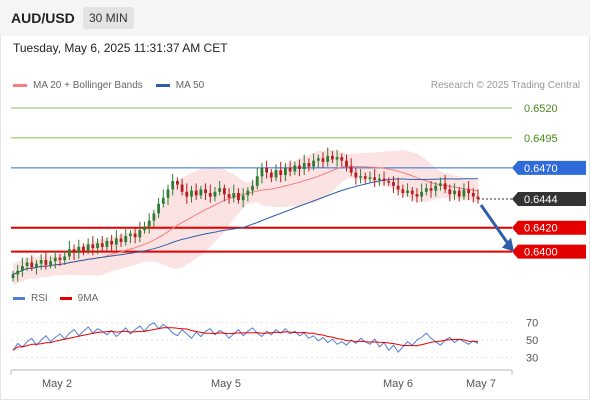  Describe the element at coordinates (532, 324) in the screenshot. I see `rsi-tick-label: 70` at that location.